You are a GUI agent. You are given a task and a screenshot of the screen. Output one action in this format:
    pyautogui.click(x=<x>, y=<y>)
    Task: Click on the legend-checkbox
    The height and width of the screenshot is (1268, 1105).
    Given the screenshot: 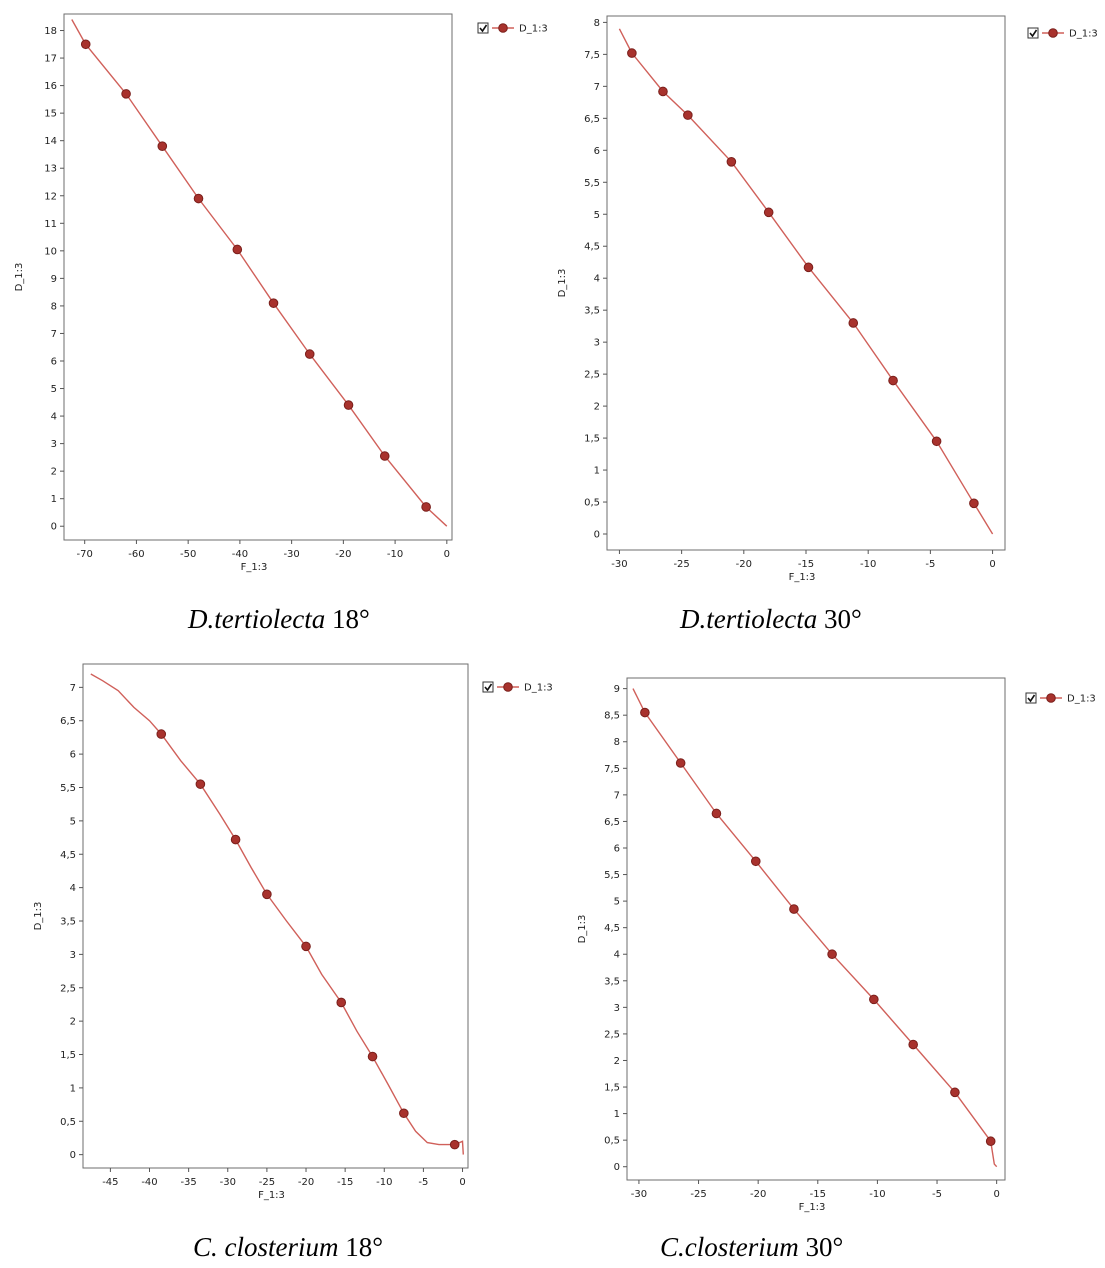 What is the action you would take?
    pyautogui.click(x=483, y=28)
    